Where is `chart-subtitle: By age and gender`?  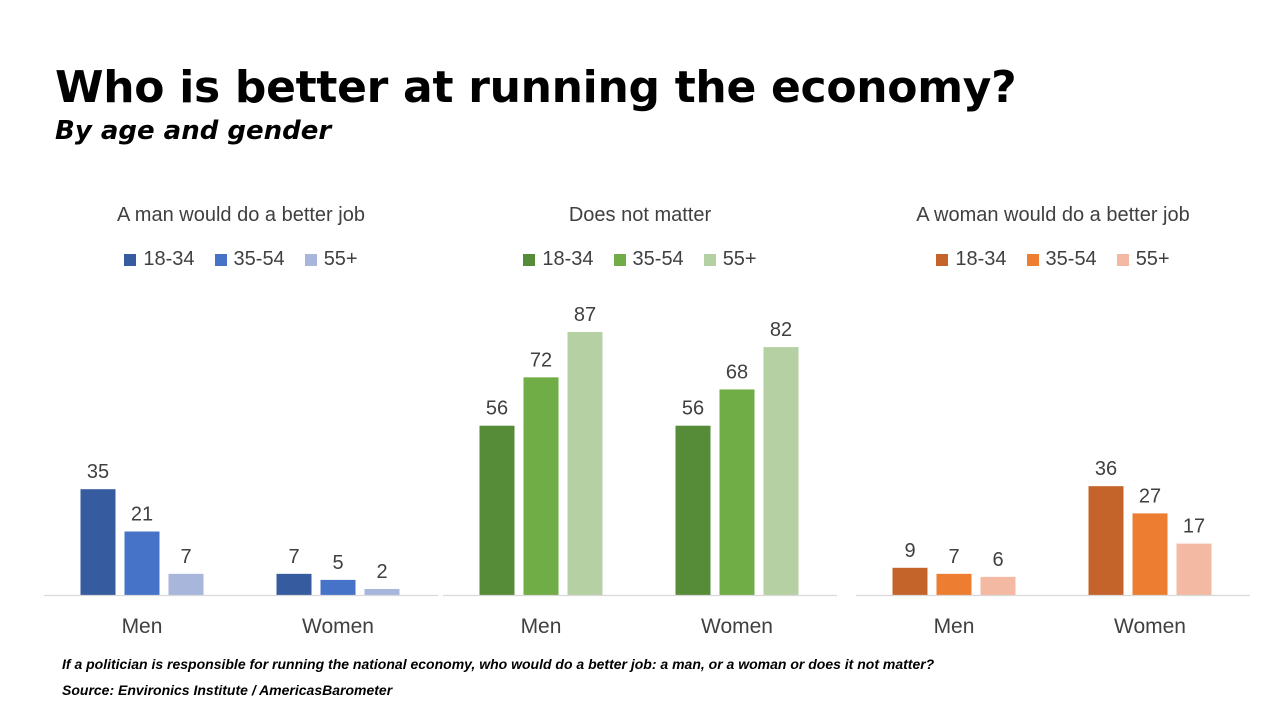
chart-subtitle: By age and gender is located at coordinates (193, 131).